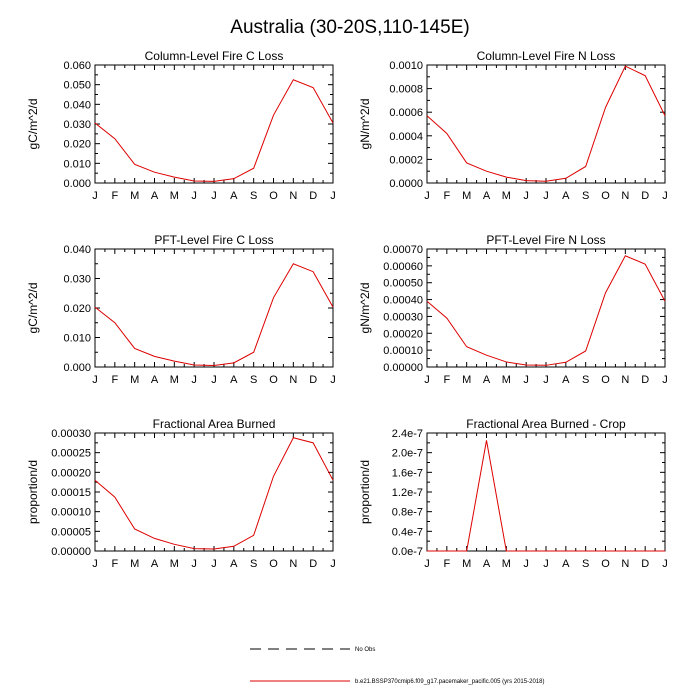  What do you see at coordinates (71, 473) in the screenshot?
I see `y-tick-label: 0.00020` at bounding box center [71, 473].